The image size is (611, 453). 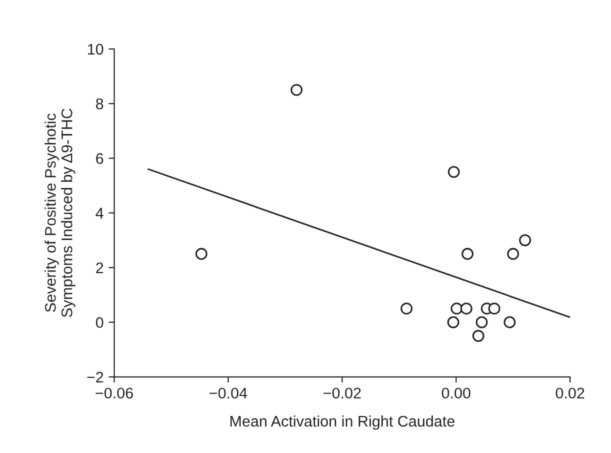 I want to click on y-tick-label: 8, so click(x=100, y=104).